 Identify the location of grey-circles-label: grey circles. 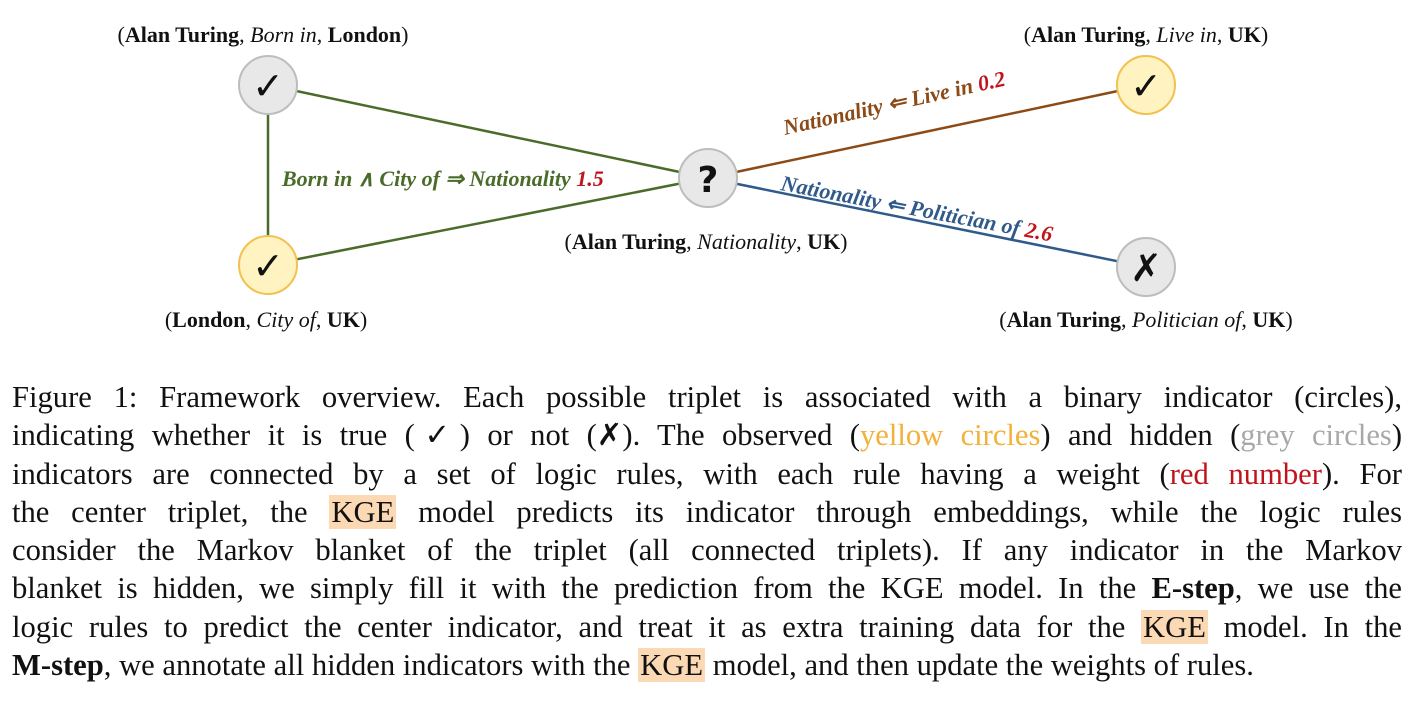
(1316, 435).